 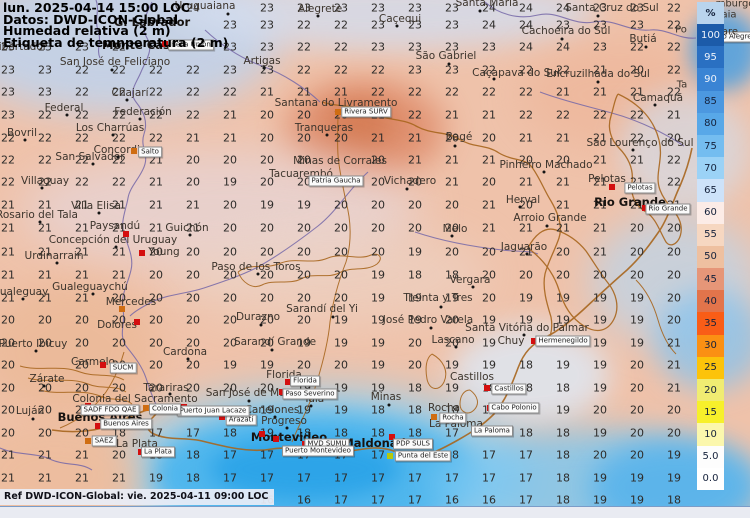 What do you see at coordinates (110, 410) in the screenshot?
I see `station-box: SADF FDO QAE` at bounding box center [110, 410].